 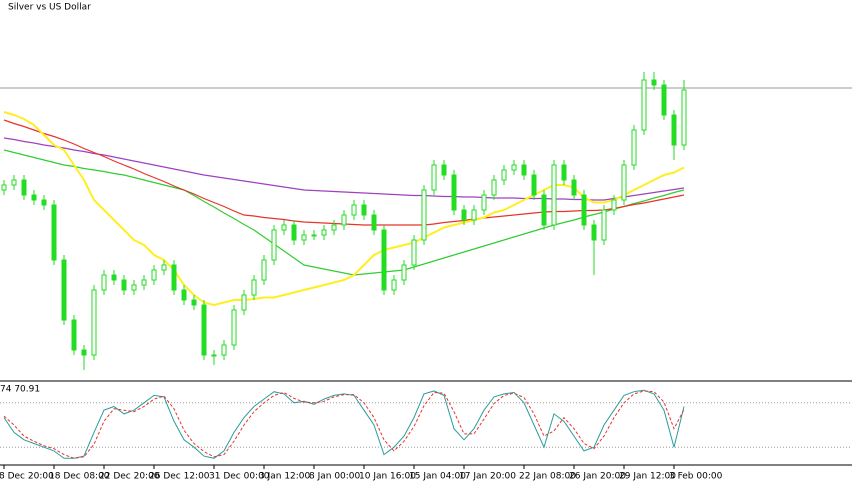 I want to click on x-tick-label: 29 Jan 12:00, so click(x=647, y=477).